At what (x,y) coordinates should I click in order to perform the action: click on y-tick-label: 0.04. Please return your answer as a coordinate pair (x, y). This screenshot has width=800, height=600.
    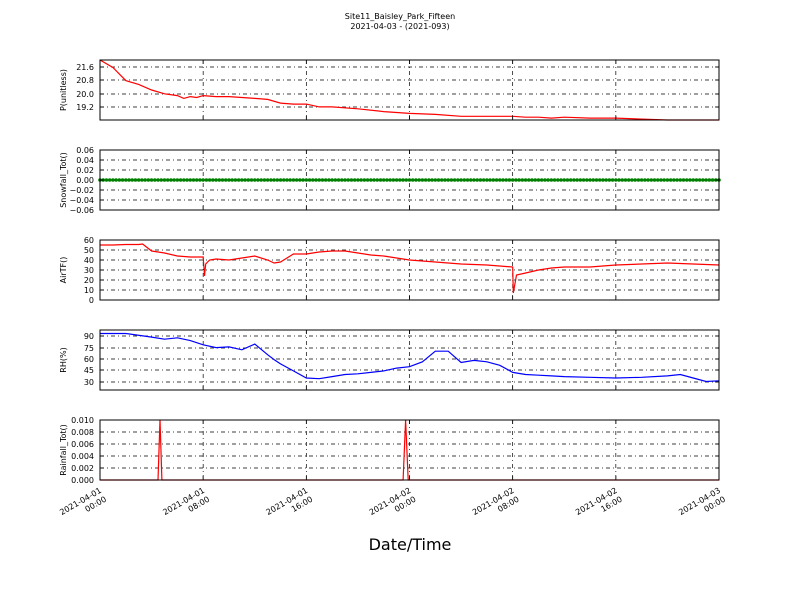
    Looking at the image, I should click on (85, 160).